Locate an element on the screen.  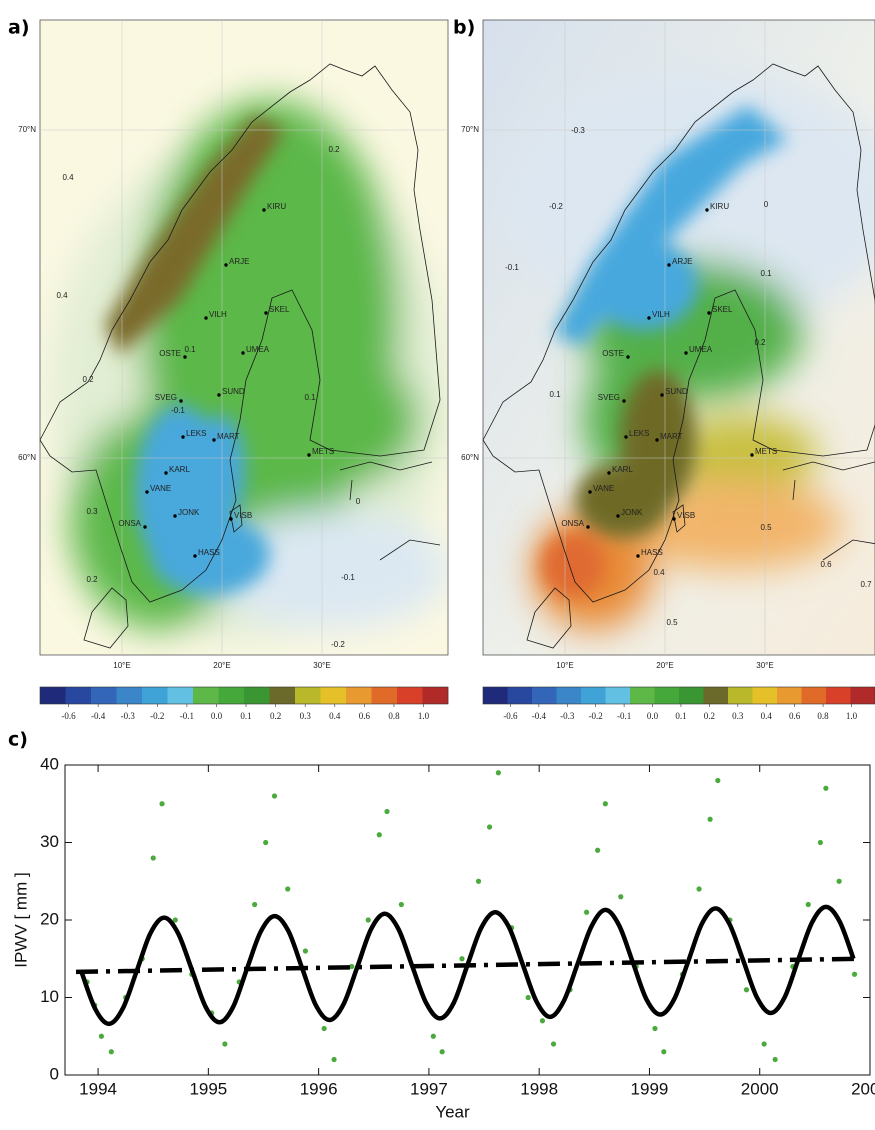
colorbar-tick-label: 0.3 is located at coordinates (738, 716).